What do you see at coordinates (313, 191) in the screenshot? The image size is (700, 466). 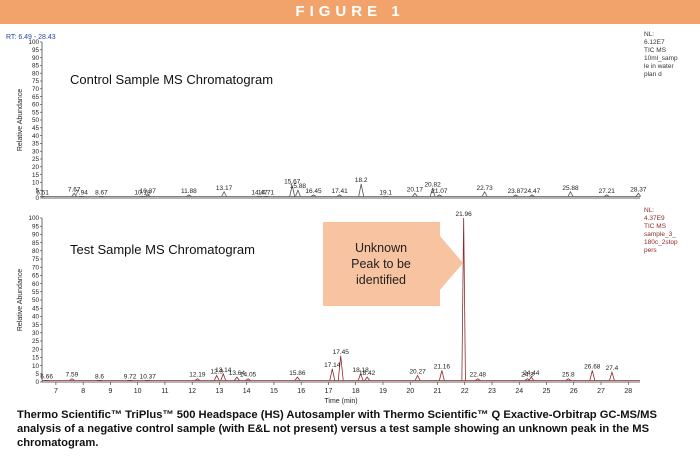 I see `peak-label: 16.45` at bounding box center [313, 191].